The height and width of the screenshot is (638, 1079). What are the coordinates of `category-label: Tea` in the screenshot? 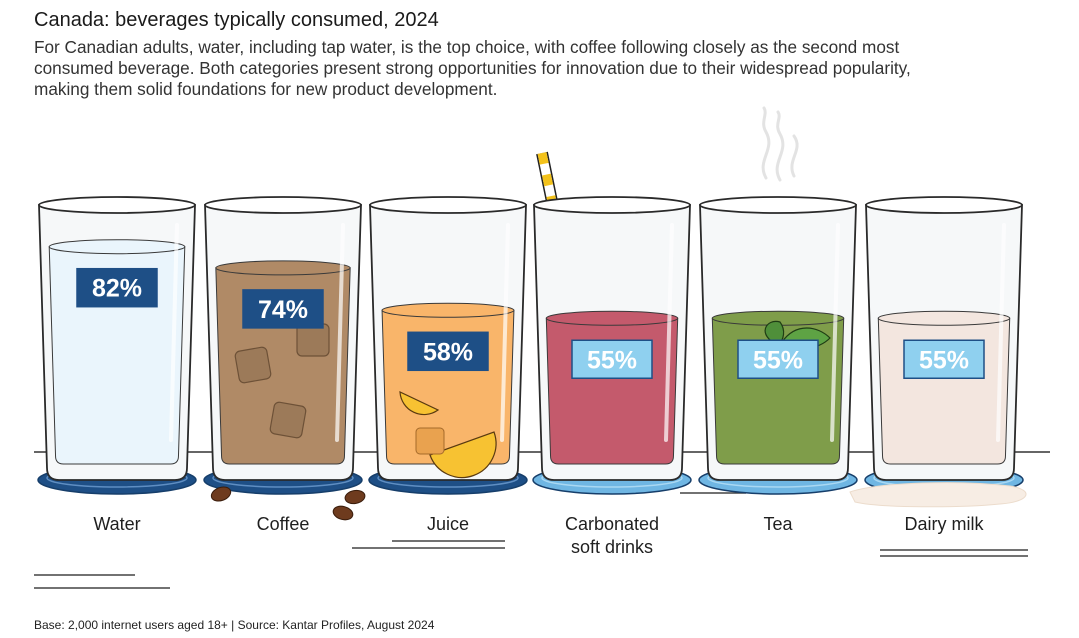 It's located at (778, 524).